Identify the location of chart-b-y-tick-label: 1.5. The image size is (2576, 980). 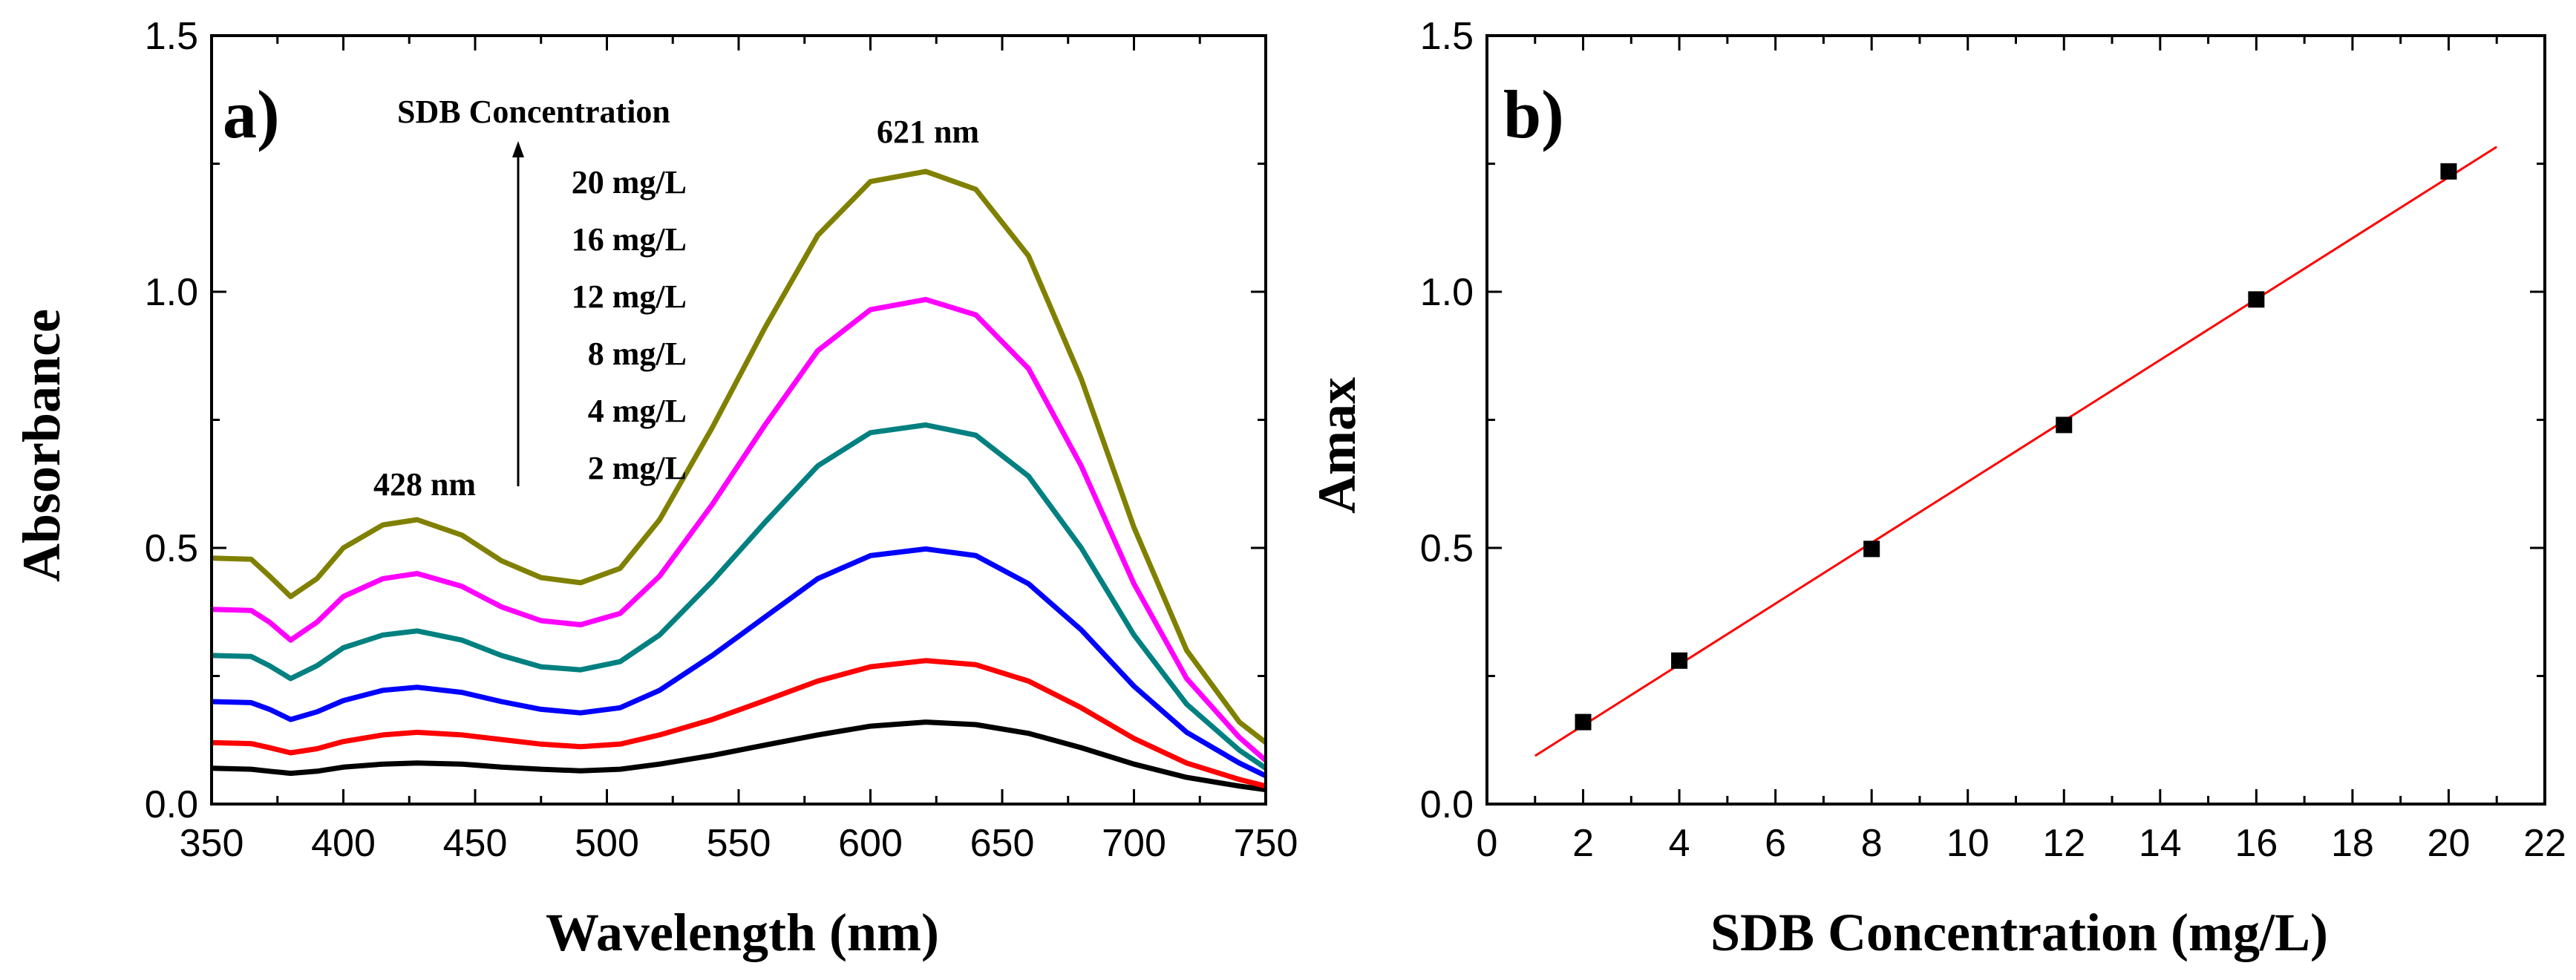
(1447, 36).